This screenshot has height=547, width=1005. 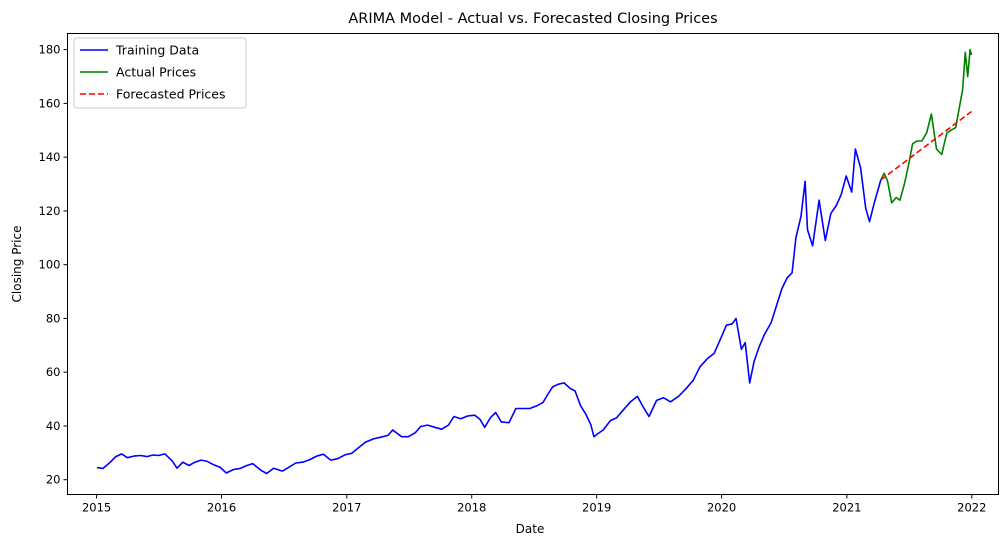 I want to click on y-tick-label: 120, so click(x=50, y=211).